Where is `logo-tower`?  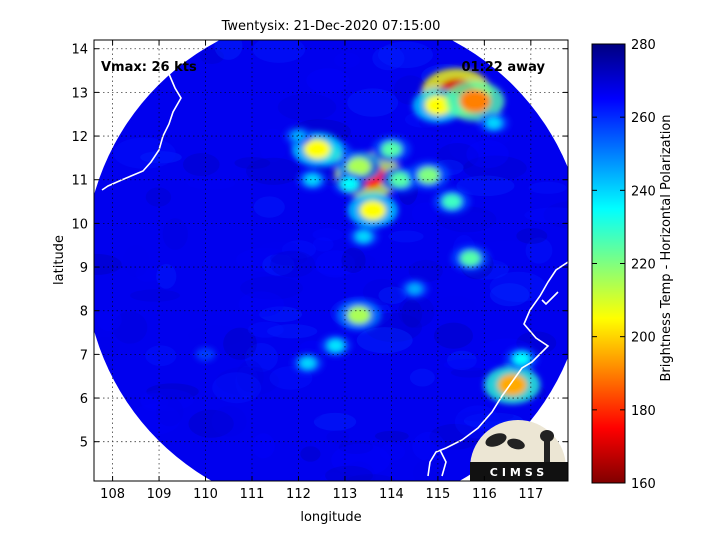
logo-tower is located at coordinates (547, 451).